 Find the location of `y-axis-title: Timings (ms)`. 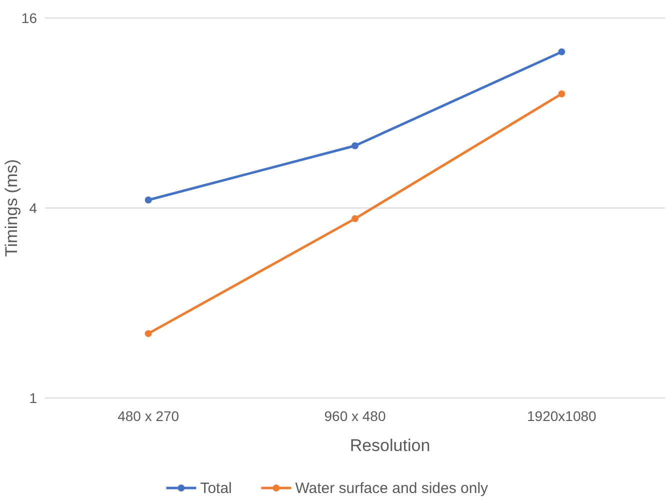

y-axis-title: Timings (ms) is located at coordinates (11, 208).